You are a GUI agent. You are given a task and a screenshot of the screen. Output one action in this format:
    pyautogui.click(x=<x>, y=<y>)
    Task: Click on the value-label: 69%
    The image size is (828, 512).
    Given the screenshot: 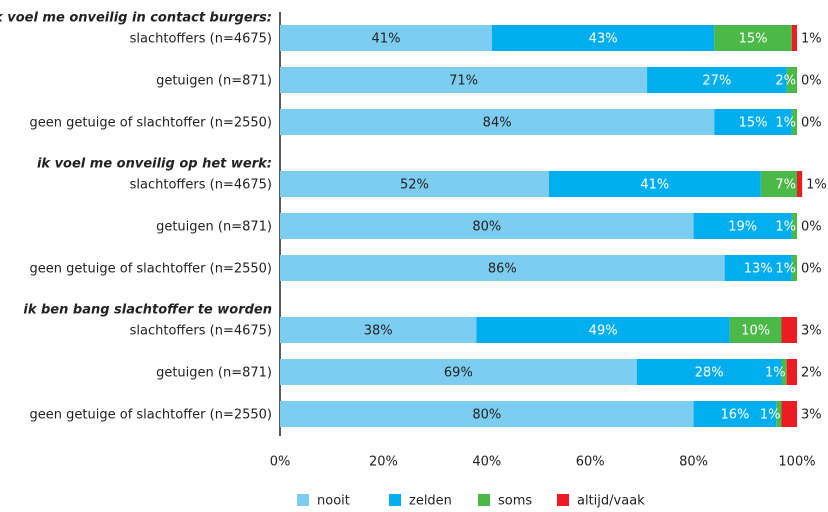 What is the action you would take?
    pyautogui.click(x=458, y=373)
    